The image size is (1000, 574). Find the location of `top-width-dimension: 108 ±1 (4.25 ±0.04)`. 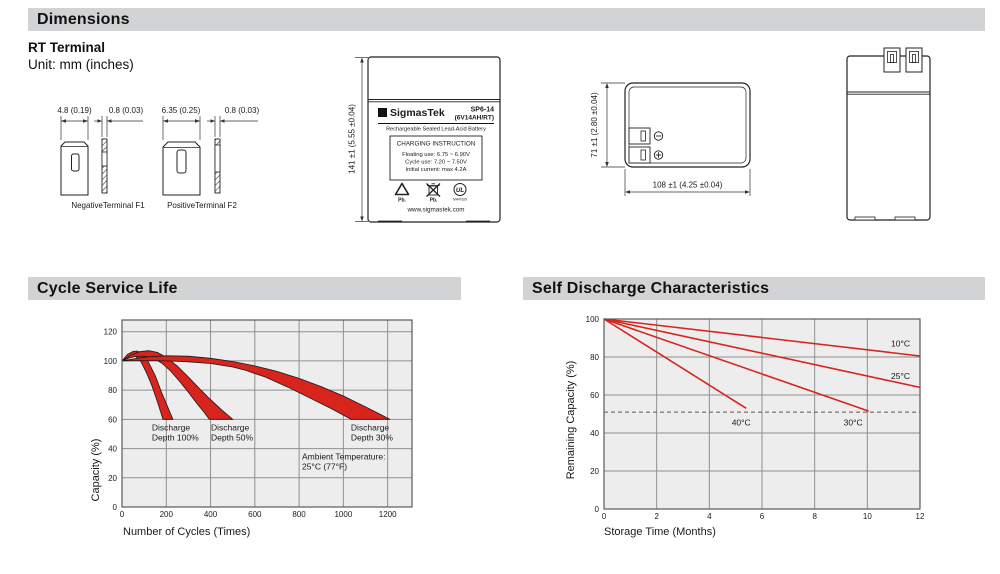

top-width-dimension: 108 ±1 (4.25 ±0.04) is located at coordinates (688, 185).